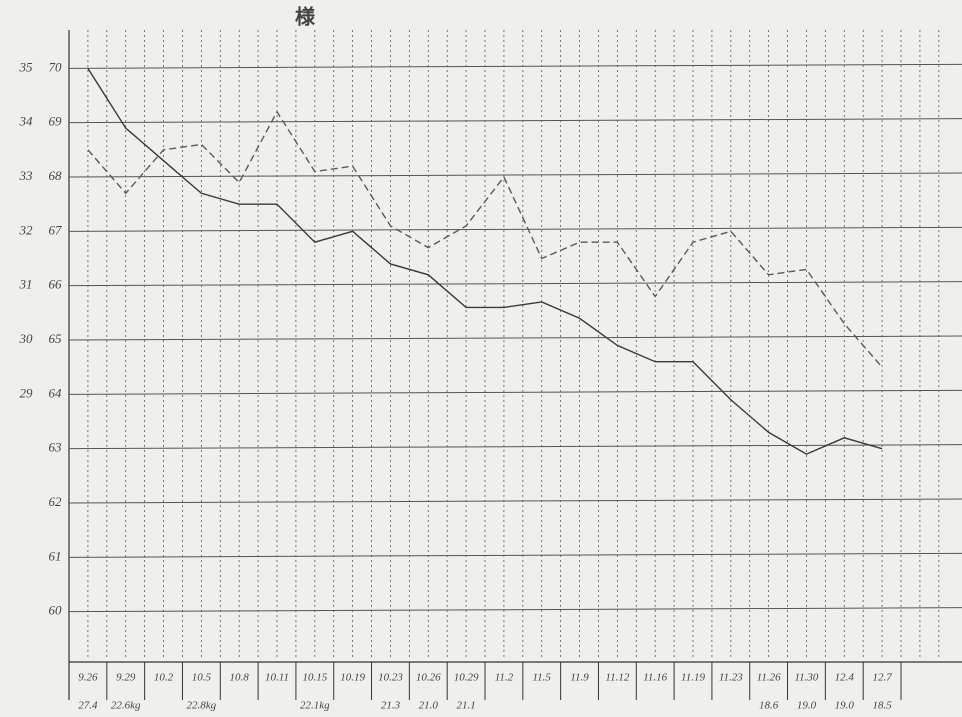  I want to click on note-label: 22.8kg, so click(202, 706).